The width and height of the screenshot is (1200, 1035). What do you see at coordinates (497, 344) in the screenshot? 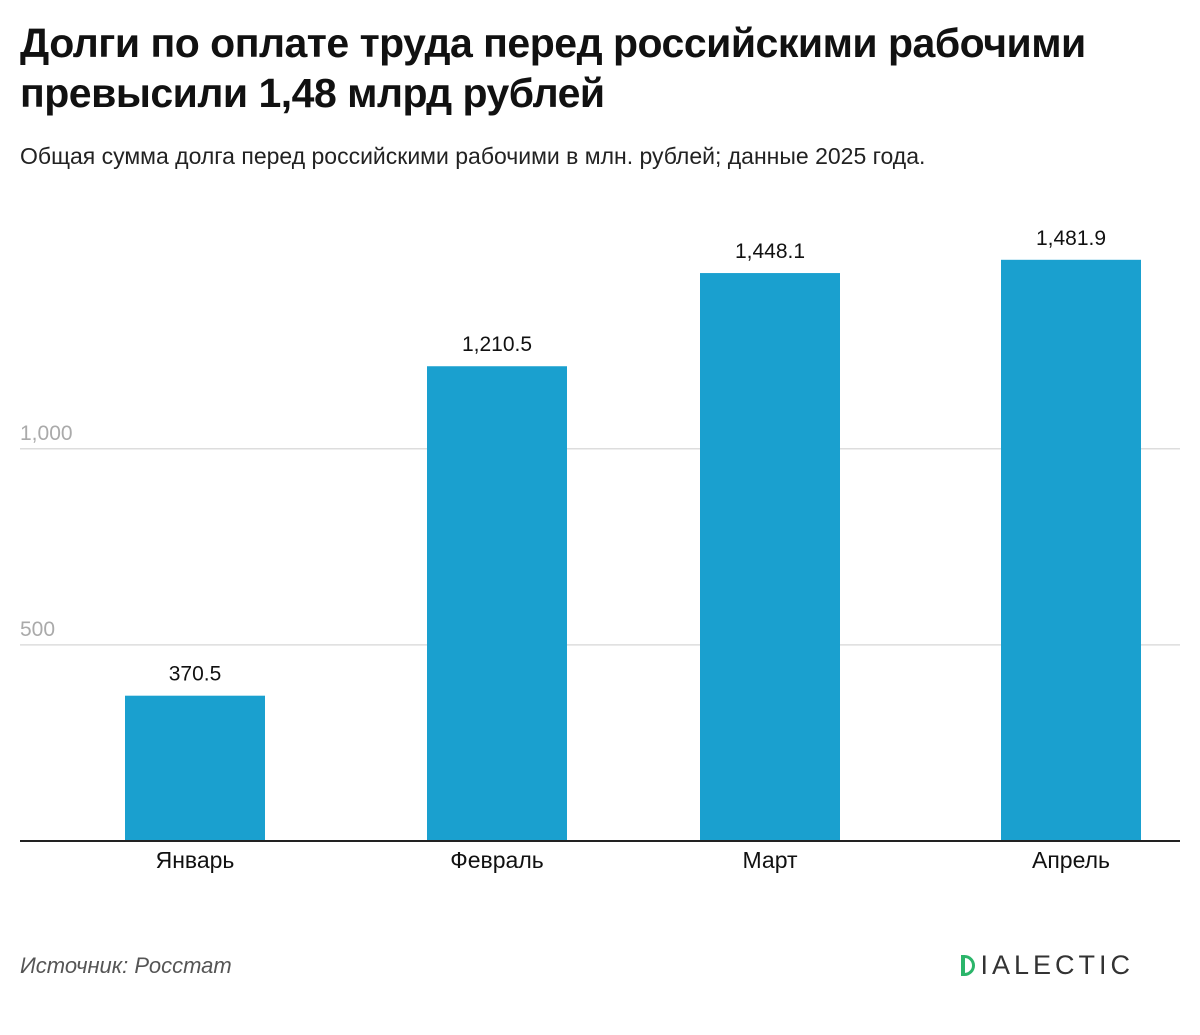
I see `data-label: 1,210.5` at bounding box center [497, 344].